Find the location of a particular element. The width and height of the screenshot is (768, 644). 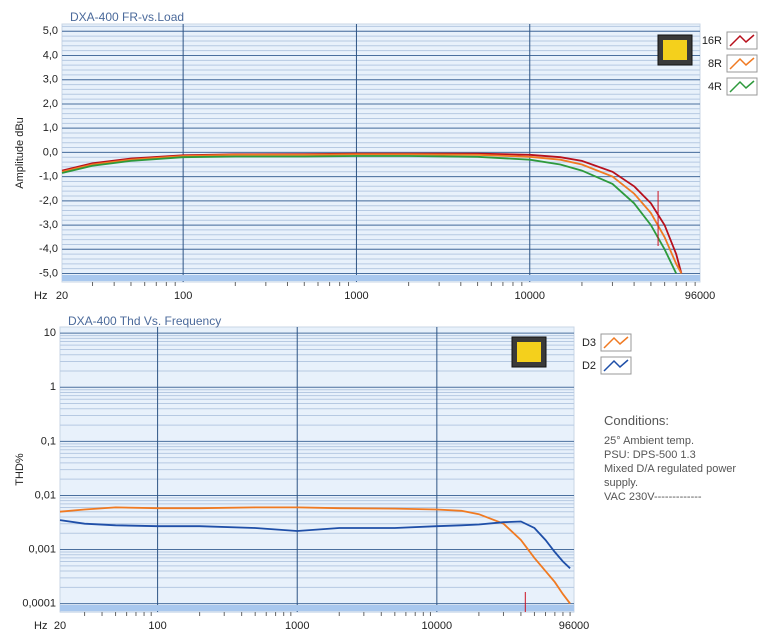

y-tick-label: -1,0 is located at coordinates (48, 177).